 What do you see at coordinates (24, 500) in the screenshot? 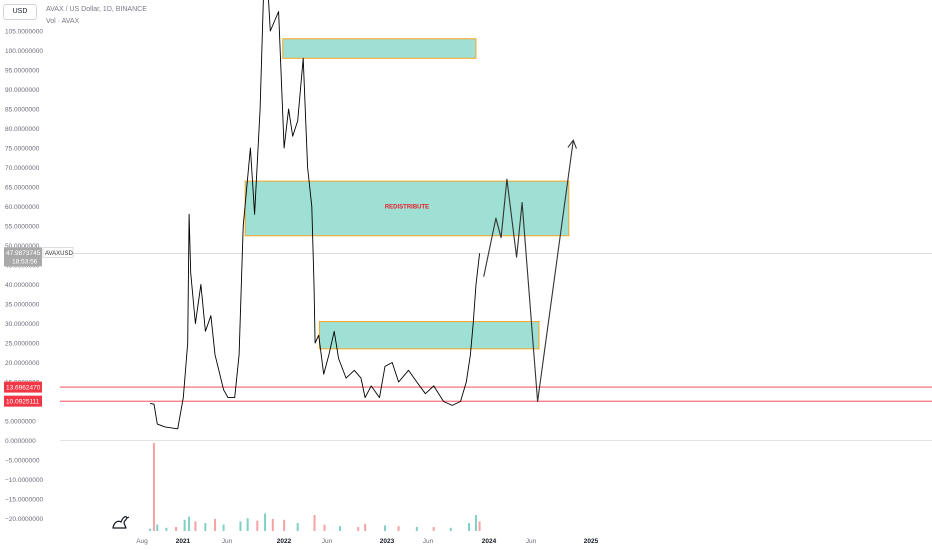
I see `y-tick-label: −15.0000000` at bounding box center [24, 500].